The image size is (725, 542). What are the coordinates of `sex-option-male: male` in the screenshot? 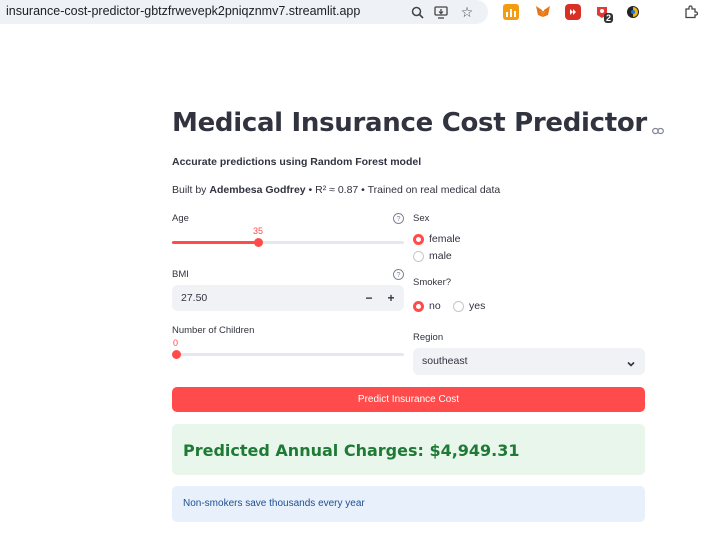 It's located at (432, 256).